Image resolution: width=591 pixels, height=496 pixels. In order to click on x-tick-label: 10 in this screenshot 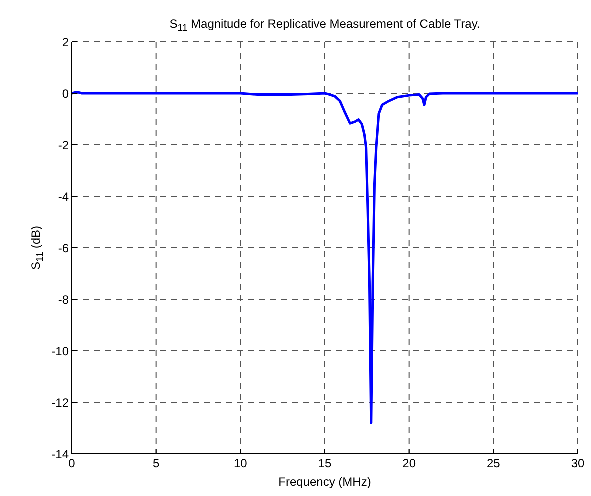, I will do `click(241, 463)`.